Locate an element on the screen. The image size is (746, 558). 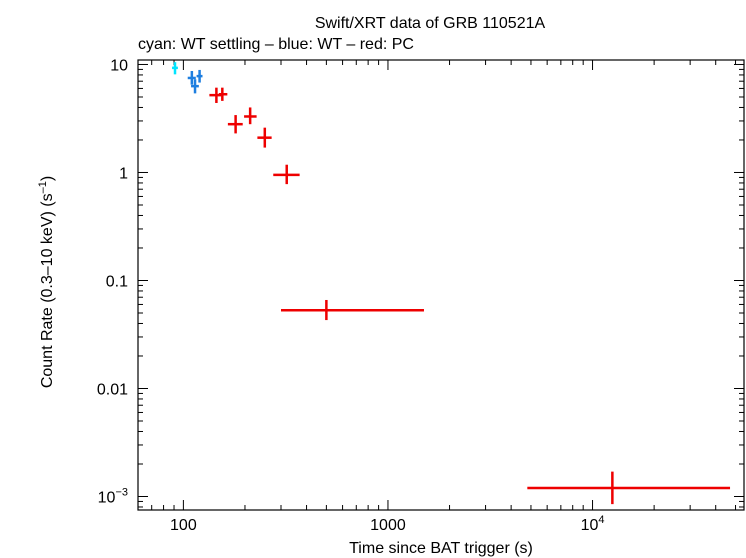
x-tick-label: 100 is located at coordinates (183, 525).